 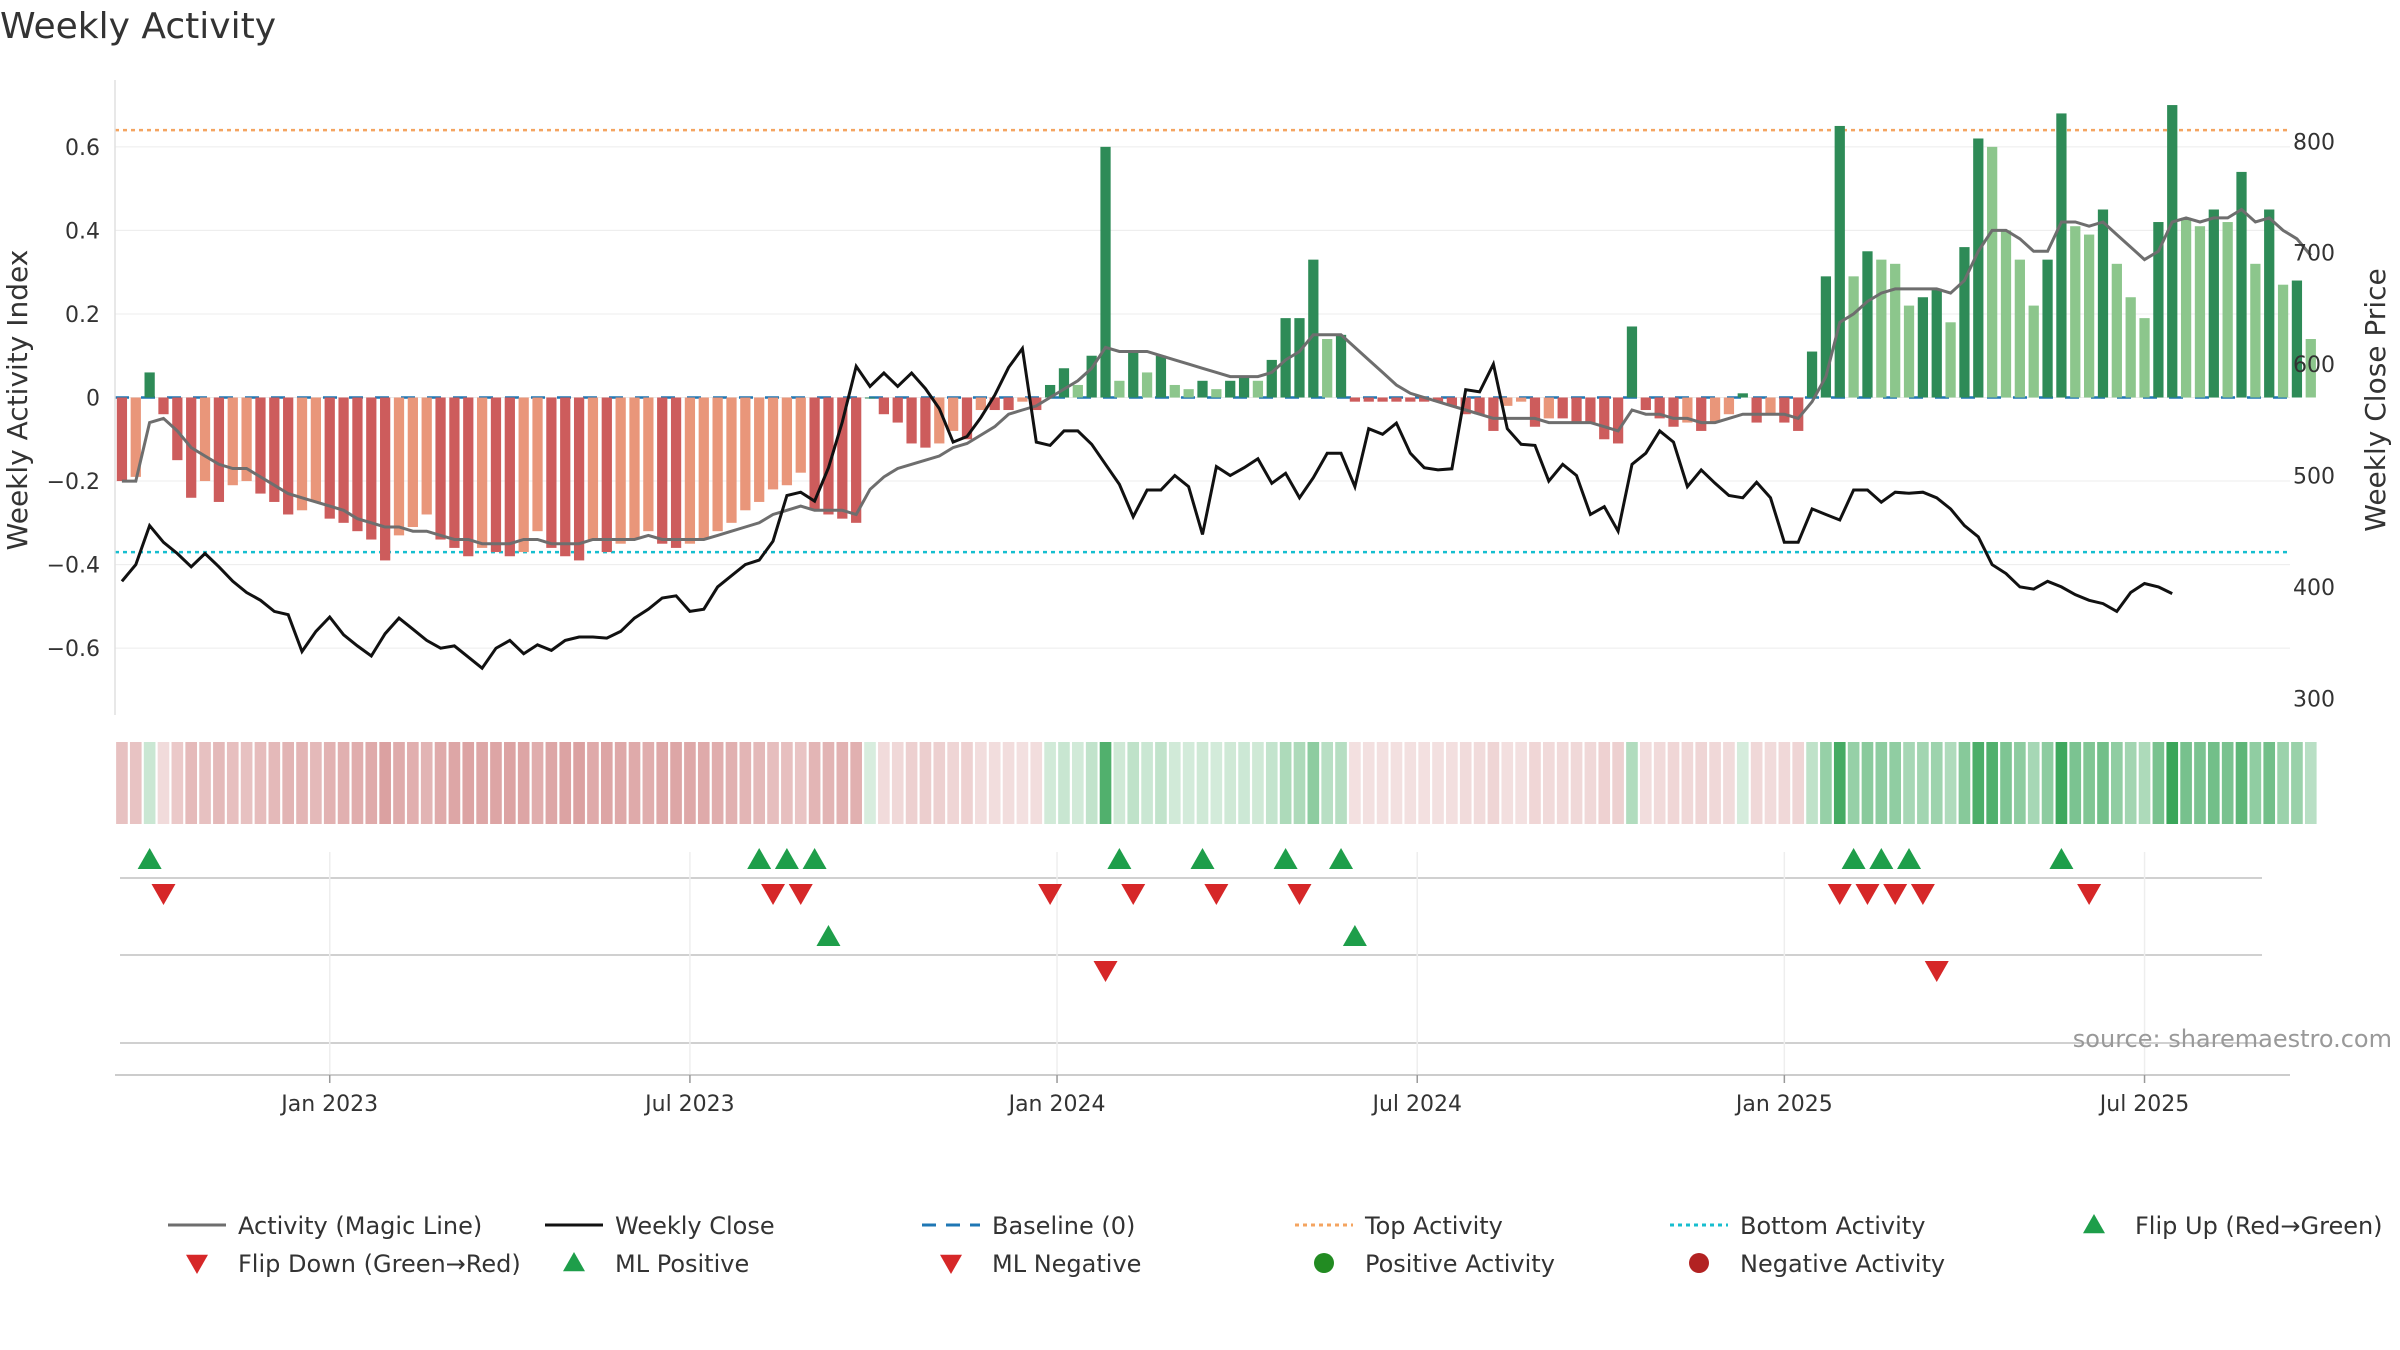 I want to click on y-left-tick-label: 0.4, so click(x=82, y=231).